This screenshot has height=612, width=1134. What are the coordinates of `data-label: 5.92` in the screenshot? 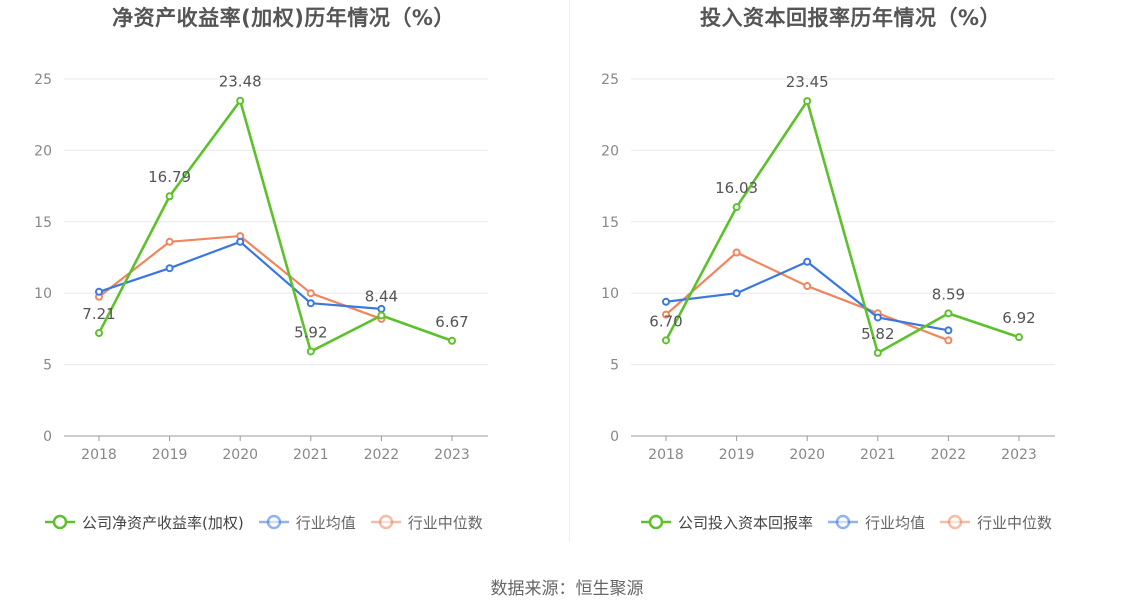 It's located at (310, 332).